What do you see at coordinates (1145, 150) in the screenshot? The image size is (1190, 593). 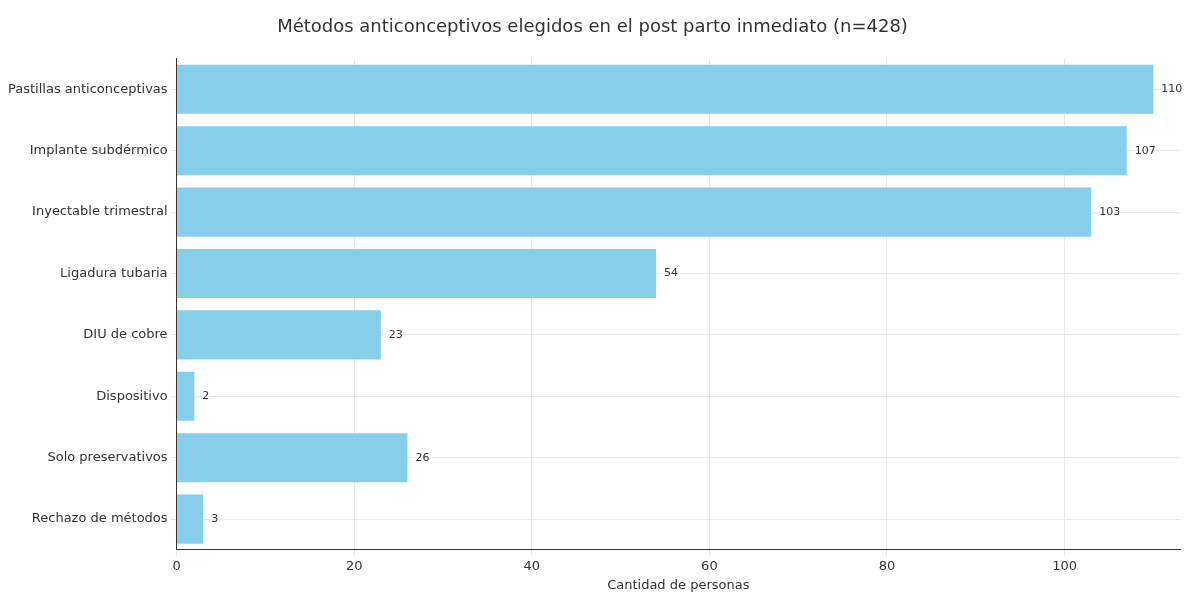 I see `data-label: 107` at bounding box center [1145, 150].